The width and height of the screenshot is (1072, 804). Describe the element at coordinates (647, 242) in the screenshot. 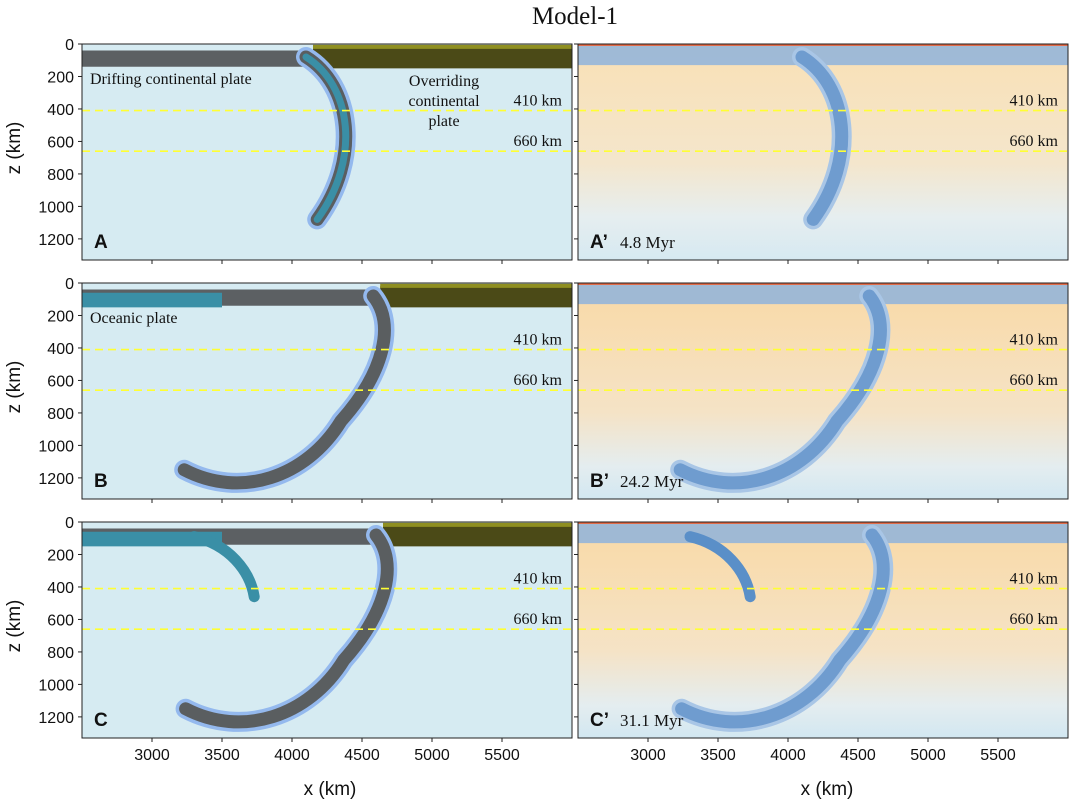

I see `panel-time: 4.8 Myr` at that location.